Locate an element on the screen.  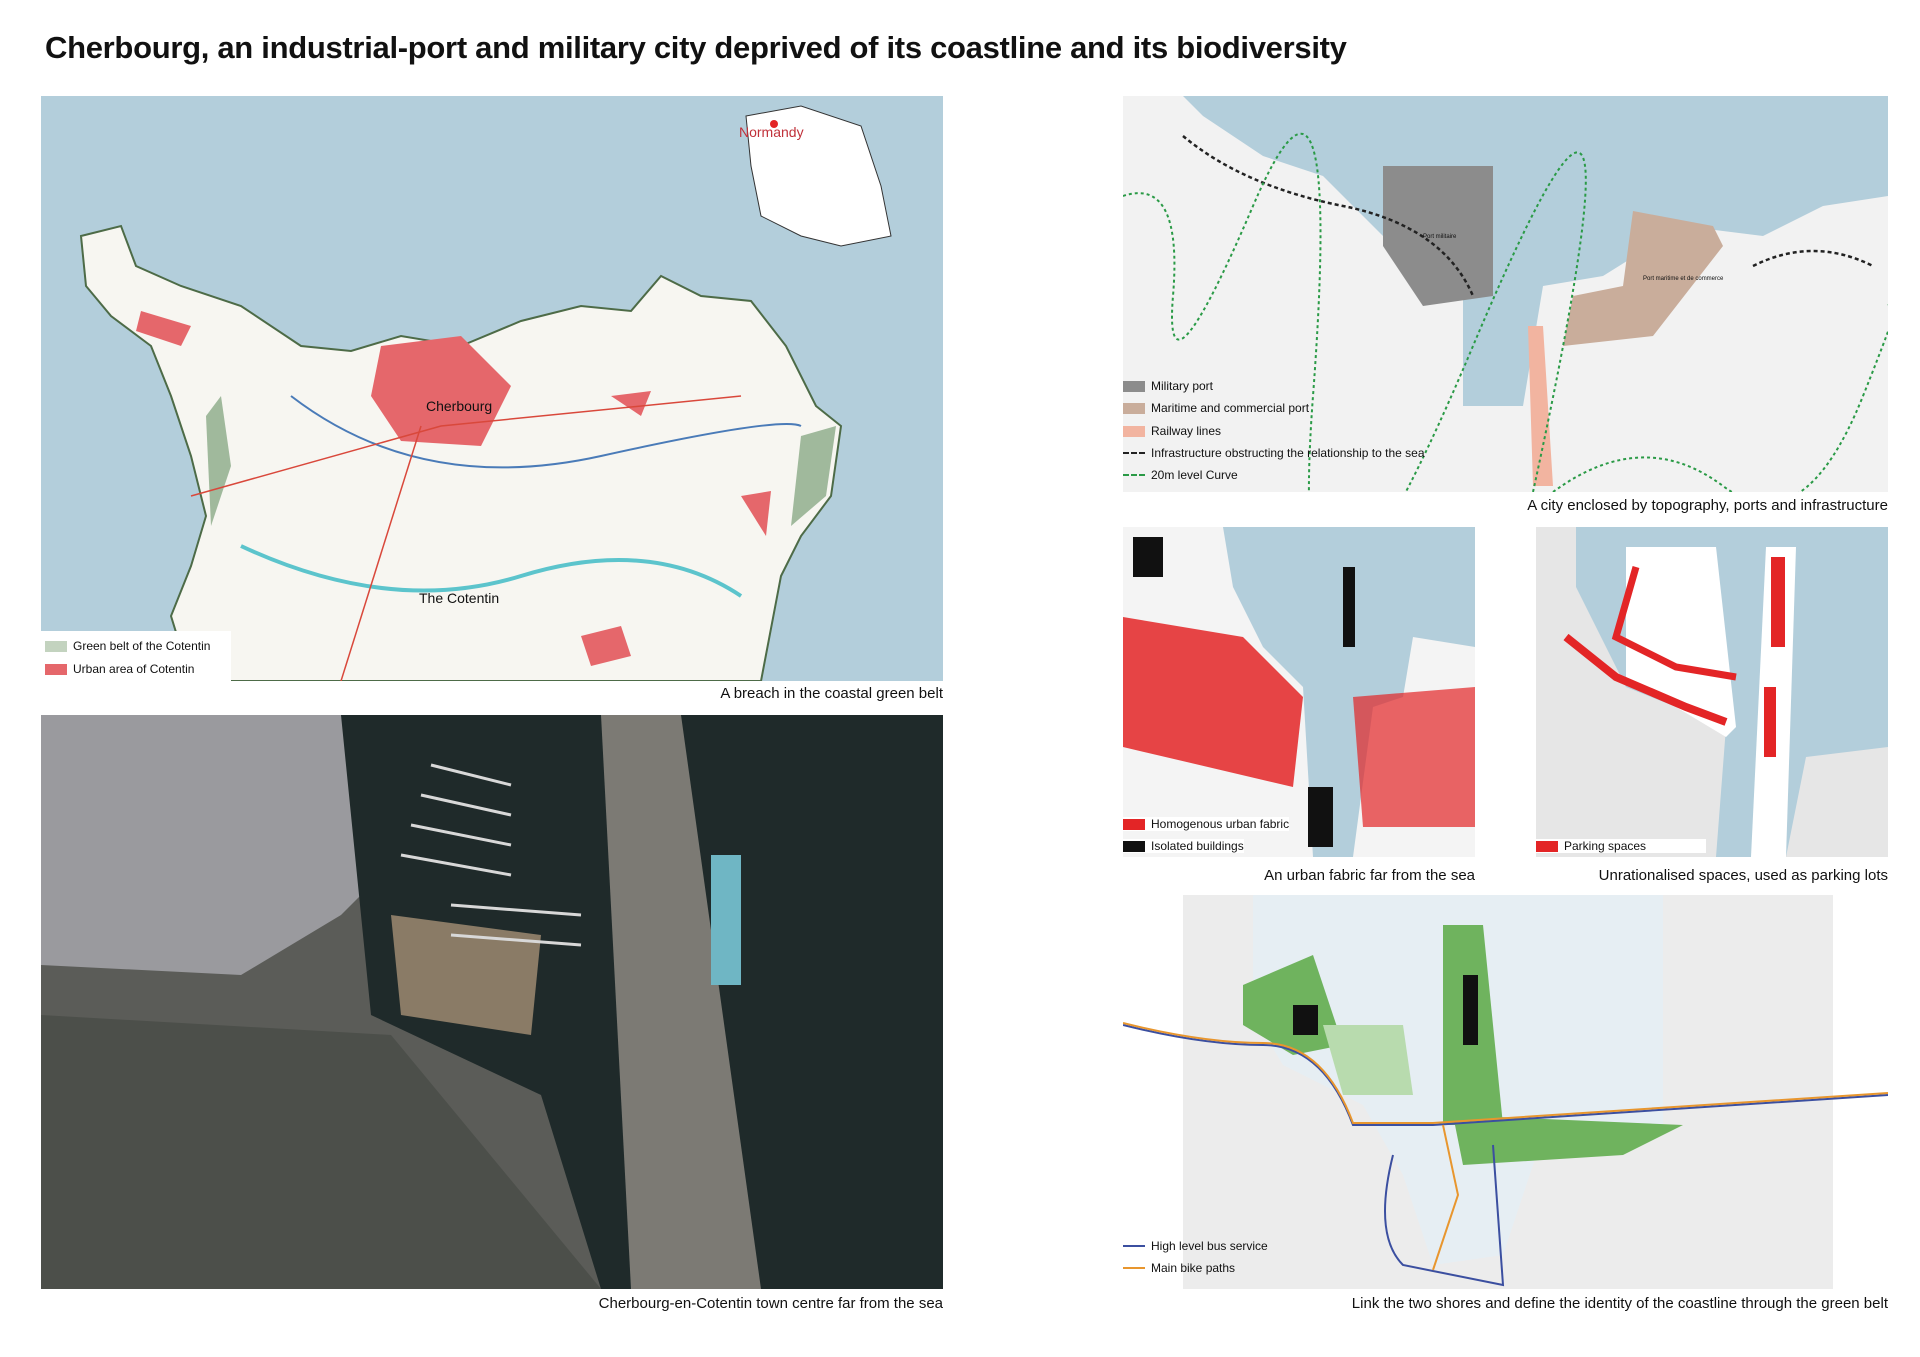
legend-maritime-port: Maritime and commercial port is located at coordinates (1216, 408).